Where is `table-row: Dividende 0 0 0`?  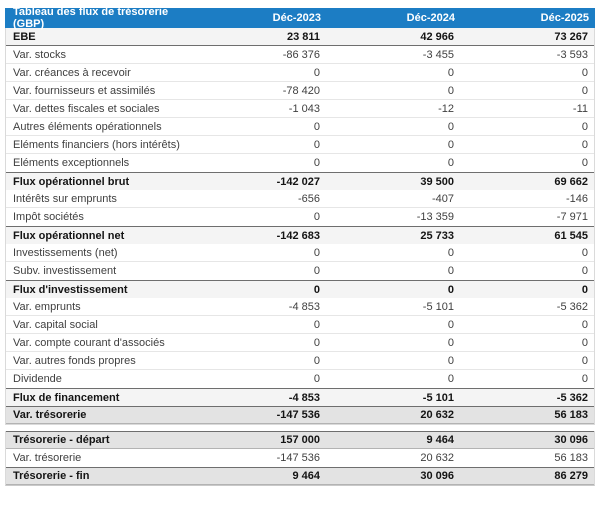
table-row: Dividende 0 0 0 is located at coordinates (300, 379).